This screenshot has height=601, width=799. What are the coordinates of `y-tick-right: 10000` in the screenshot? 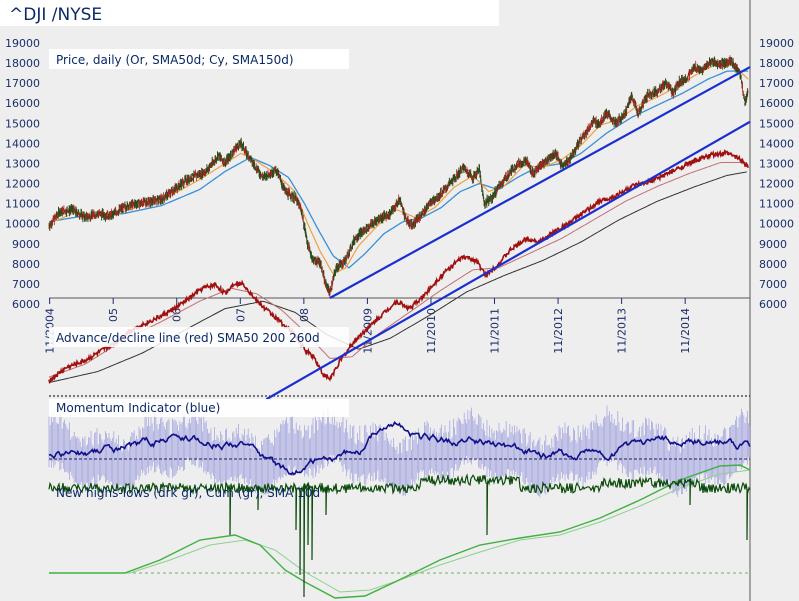 It's located at (776, 224).